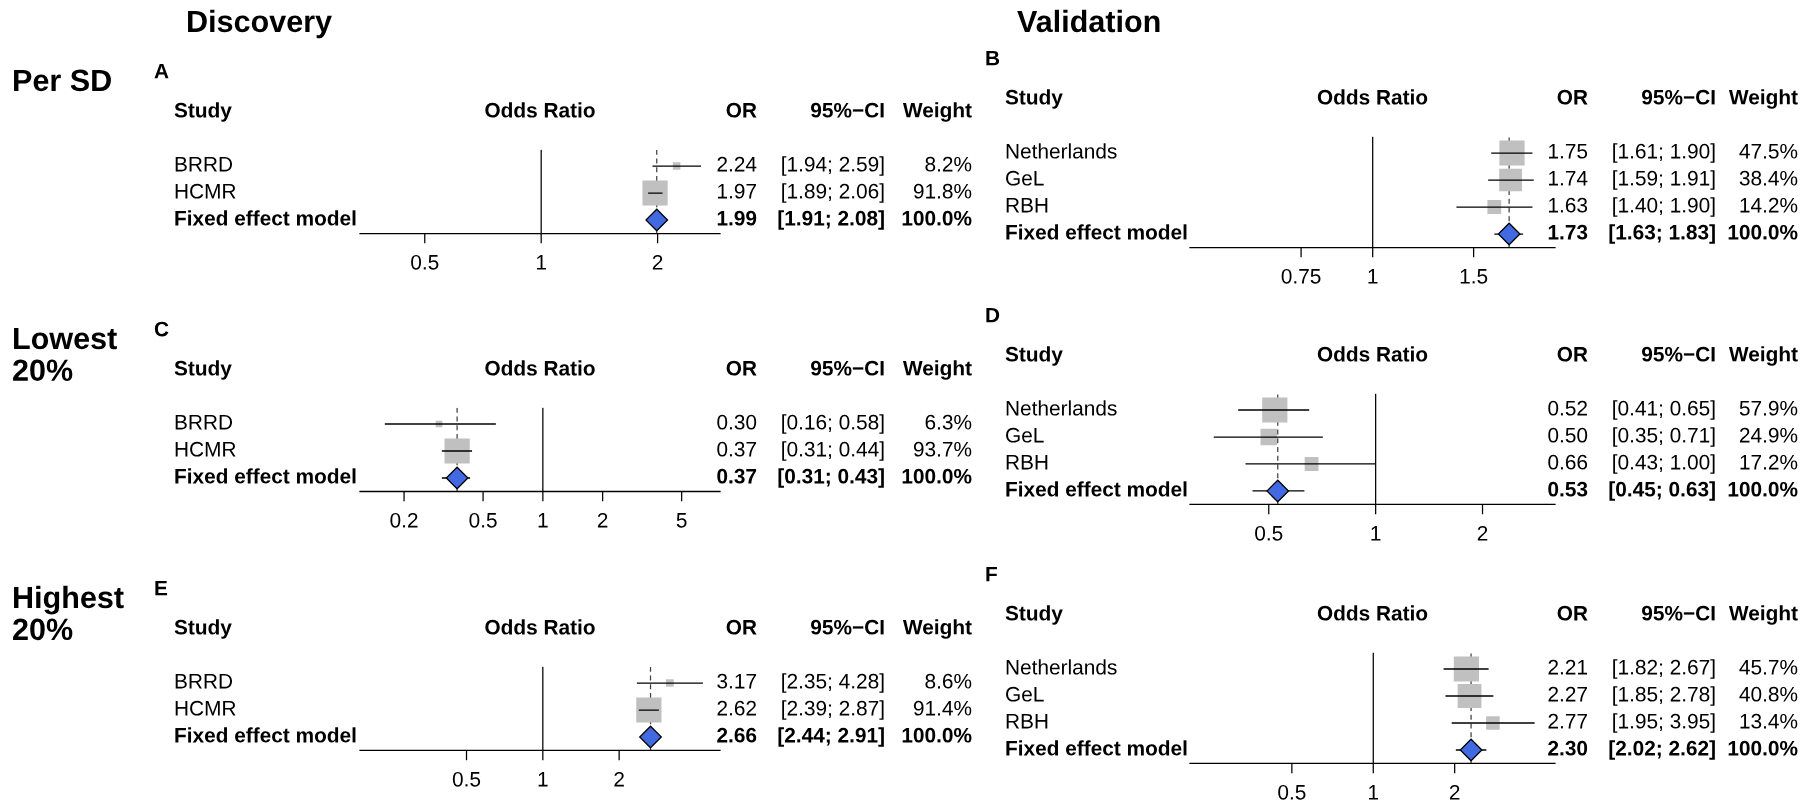  What do you see at coordinates (1662, 750) in the screenshot?
I see `text: [2.02; 2.62]` at bounding box center [1662, 750].